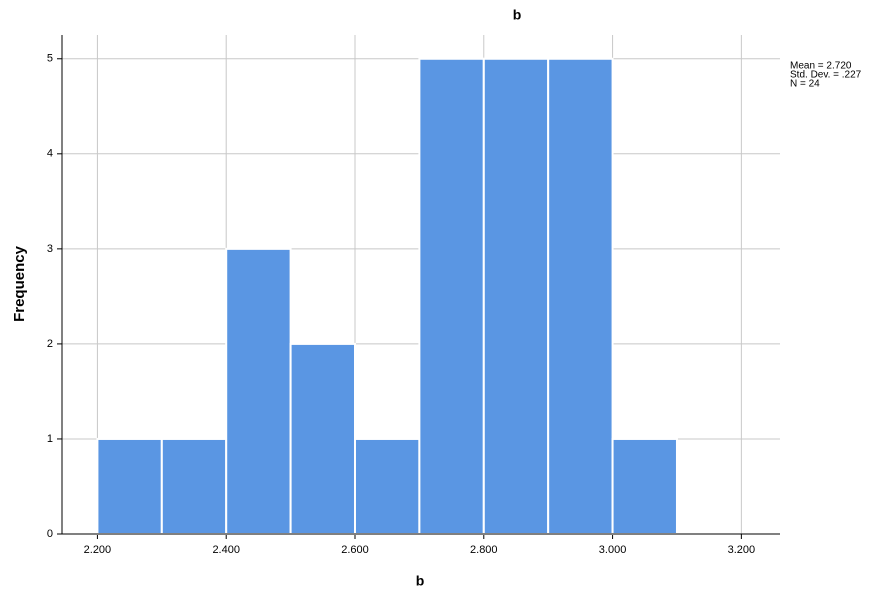  I want to click on y-tick-label: 3, so click(50, 249).